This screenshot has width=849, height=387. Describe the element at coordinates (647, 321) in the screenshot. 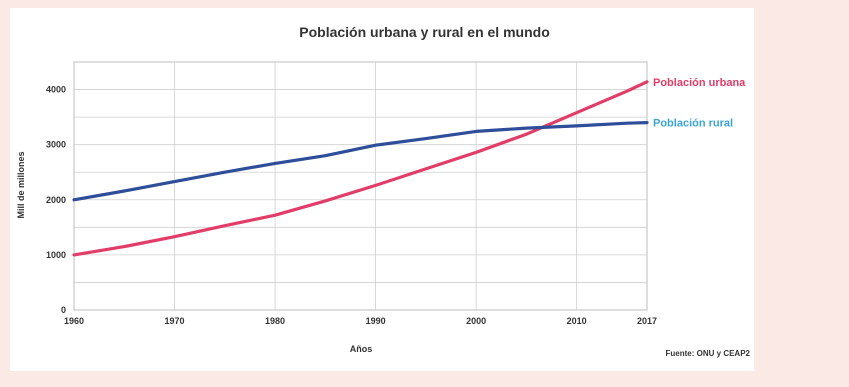

I see `x-tick-label: 2017` at that location.